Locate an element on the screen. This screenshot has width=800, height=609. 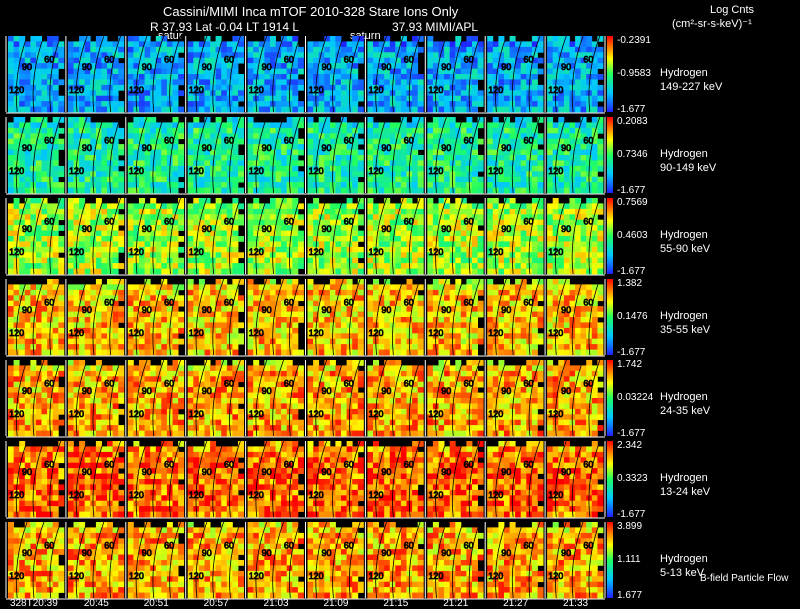
panel-1-contours-10: 60 90 120 is located at coordinates (574, 74).